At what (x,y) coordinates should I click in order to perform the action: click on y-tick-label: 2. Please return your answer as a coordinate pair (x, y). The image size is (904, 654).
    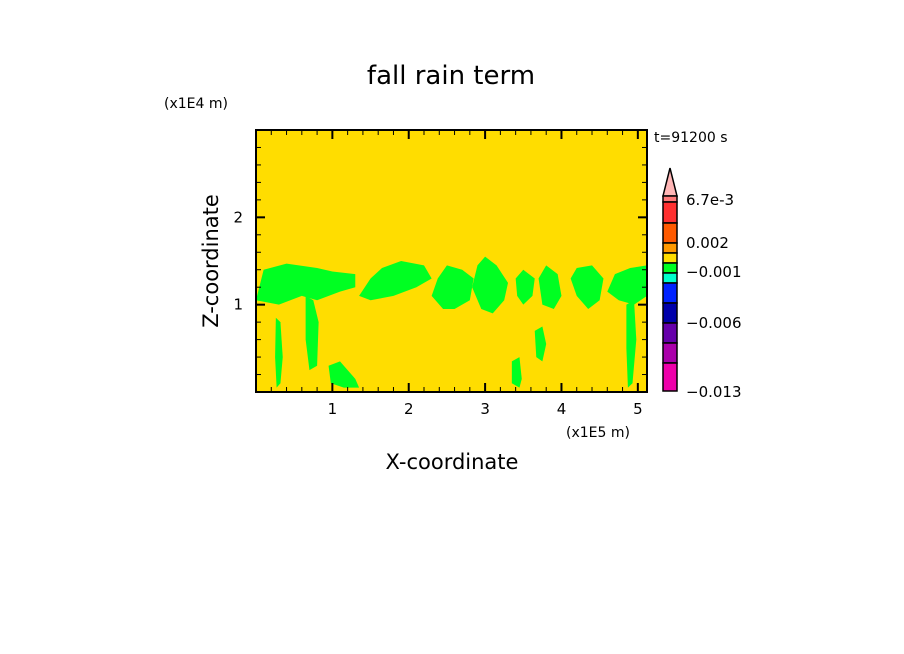
    Looking at the image, I should click on (238, 217).